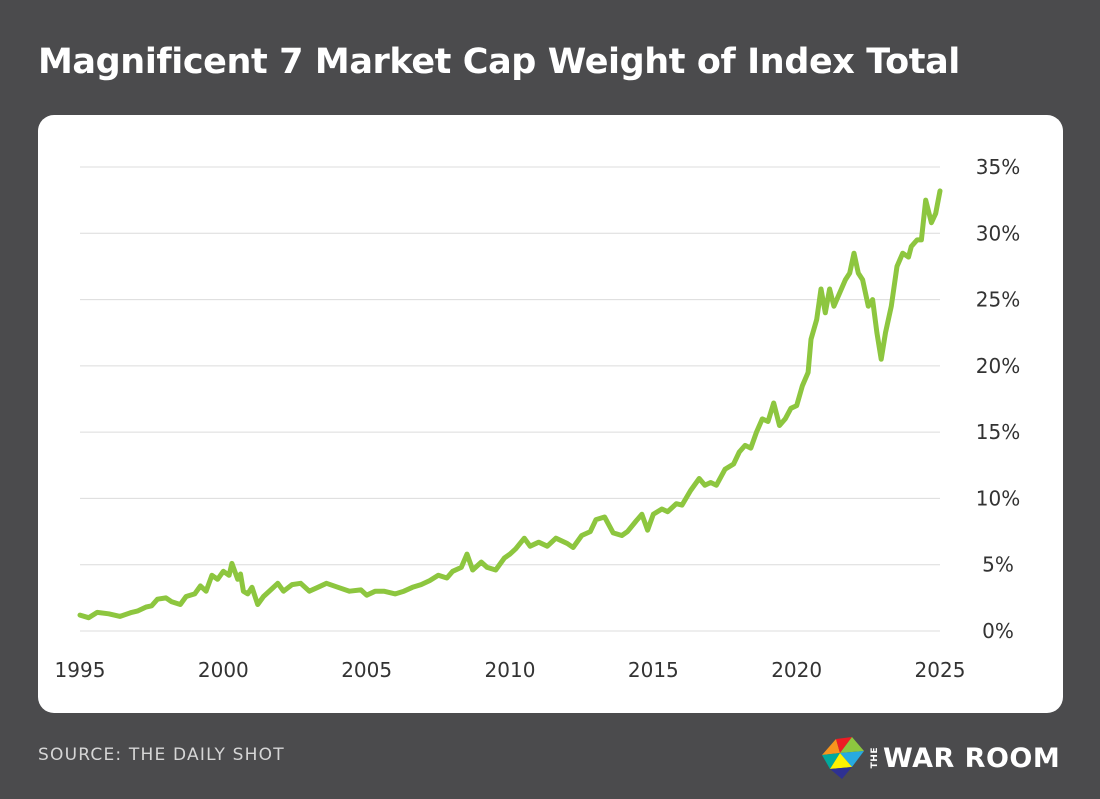 The height and width of the screenshot is (799, 1100). Describe the element at coordinates (796, 670) in the screenshot. I see `x-tick-label: 2020` at that location.